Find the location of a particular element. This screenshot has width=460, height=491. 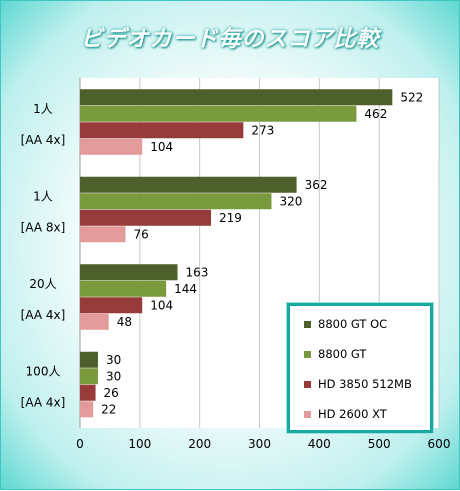

legend-item-series-3: HD 2600 XT is located at coordinates (345, 414).